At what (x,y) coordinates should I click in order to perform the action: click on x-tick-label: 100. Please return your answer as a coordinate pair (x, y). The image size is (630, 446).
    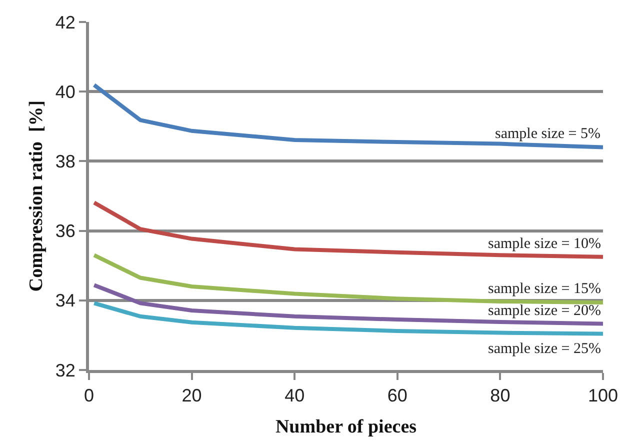
    Looking at the image, I should click on (603, 396).